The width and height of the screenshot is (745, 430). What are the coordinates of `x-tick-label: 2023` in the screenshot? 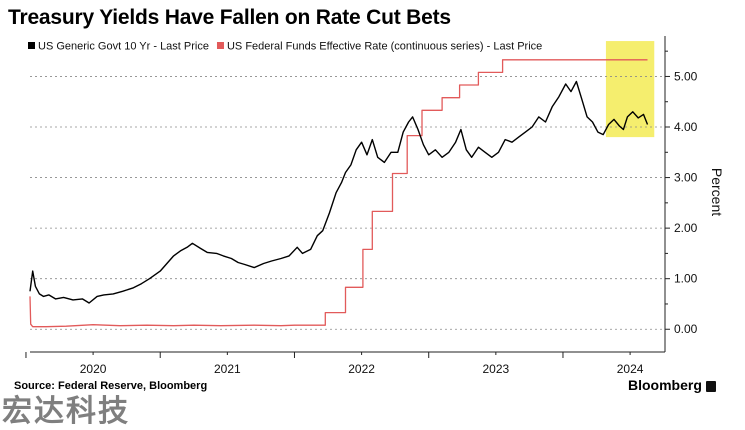 It's located at (495, 369).